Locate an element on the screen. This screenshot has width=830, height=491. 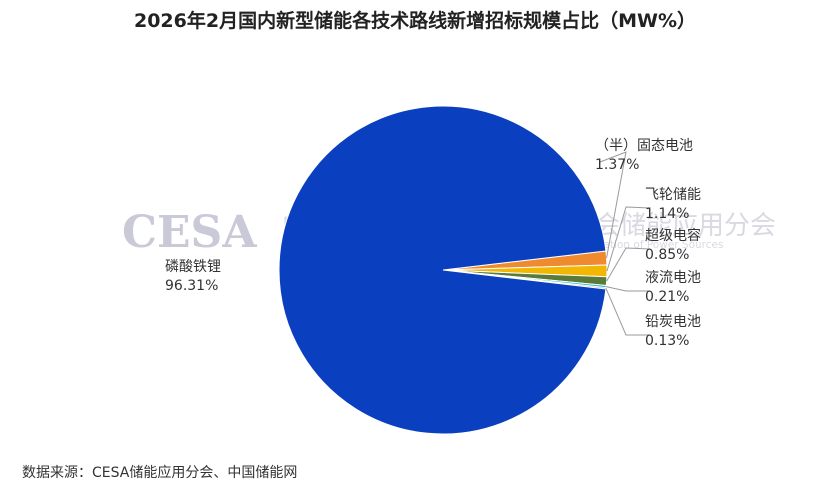
chart-title: 2026年2月国内新型储能各技术路线新增招标规模占比（MW%） is located at coordinates (414, 21).